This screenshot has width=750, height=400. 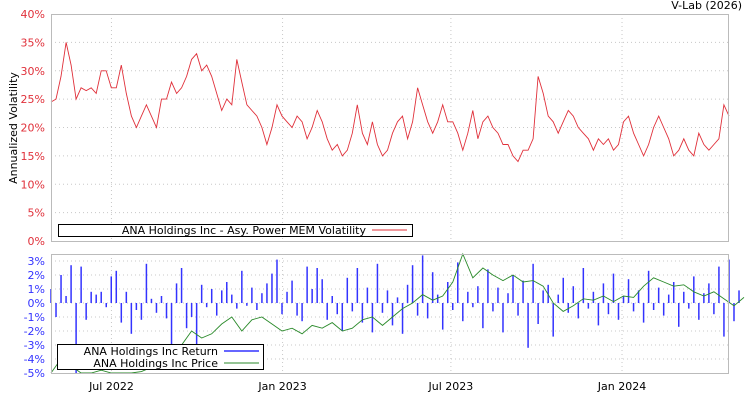 What do you see at coordinates (34, 317) in the screenshot?
I see `y-tick-label: -1%` at bounding box center [34, 317].